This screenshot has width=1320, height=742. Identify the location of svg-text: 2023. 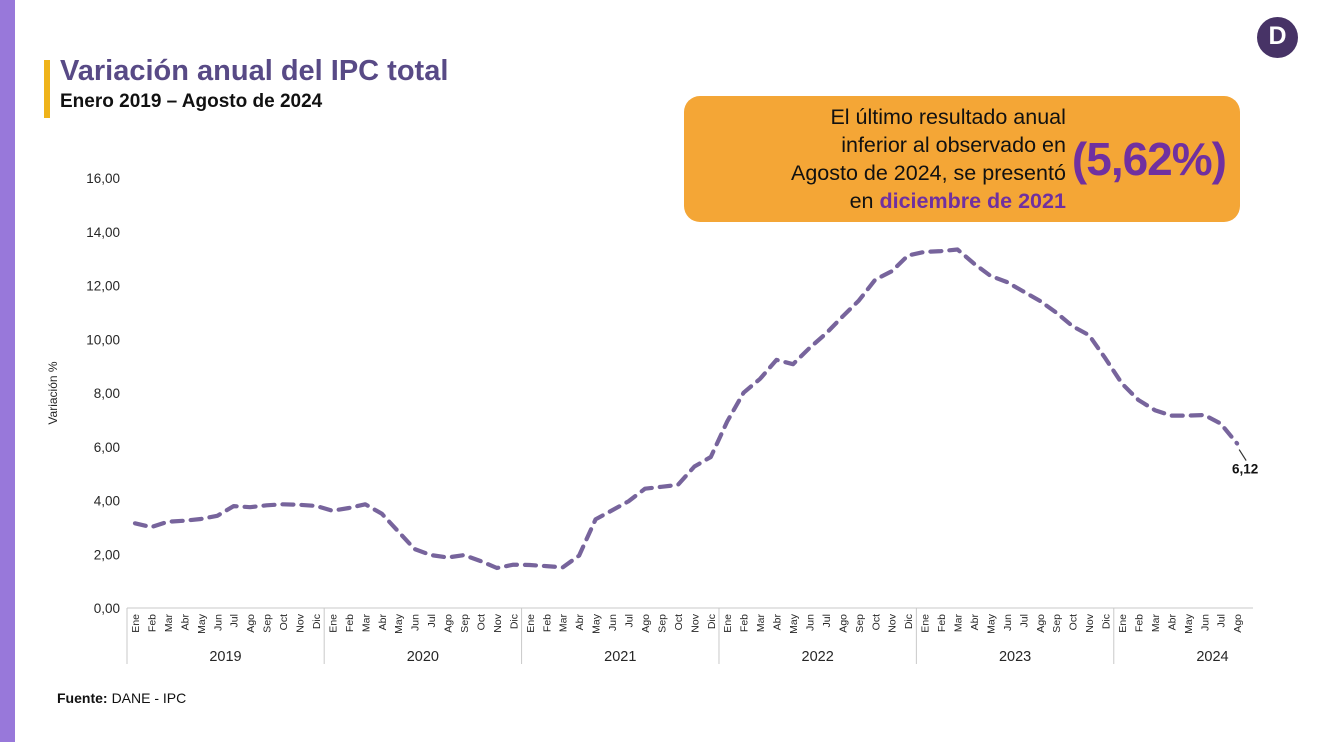
(1015, 657).